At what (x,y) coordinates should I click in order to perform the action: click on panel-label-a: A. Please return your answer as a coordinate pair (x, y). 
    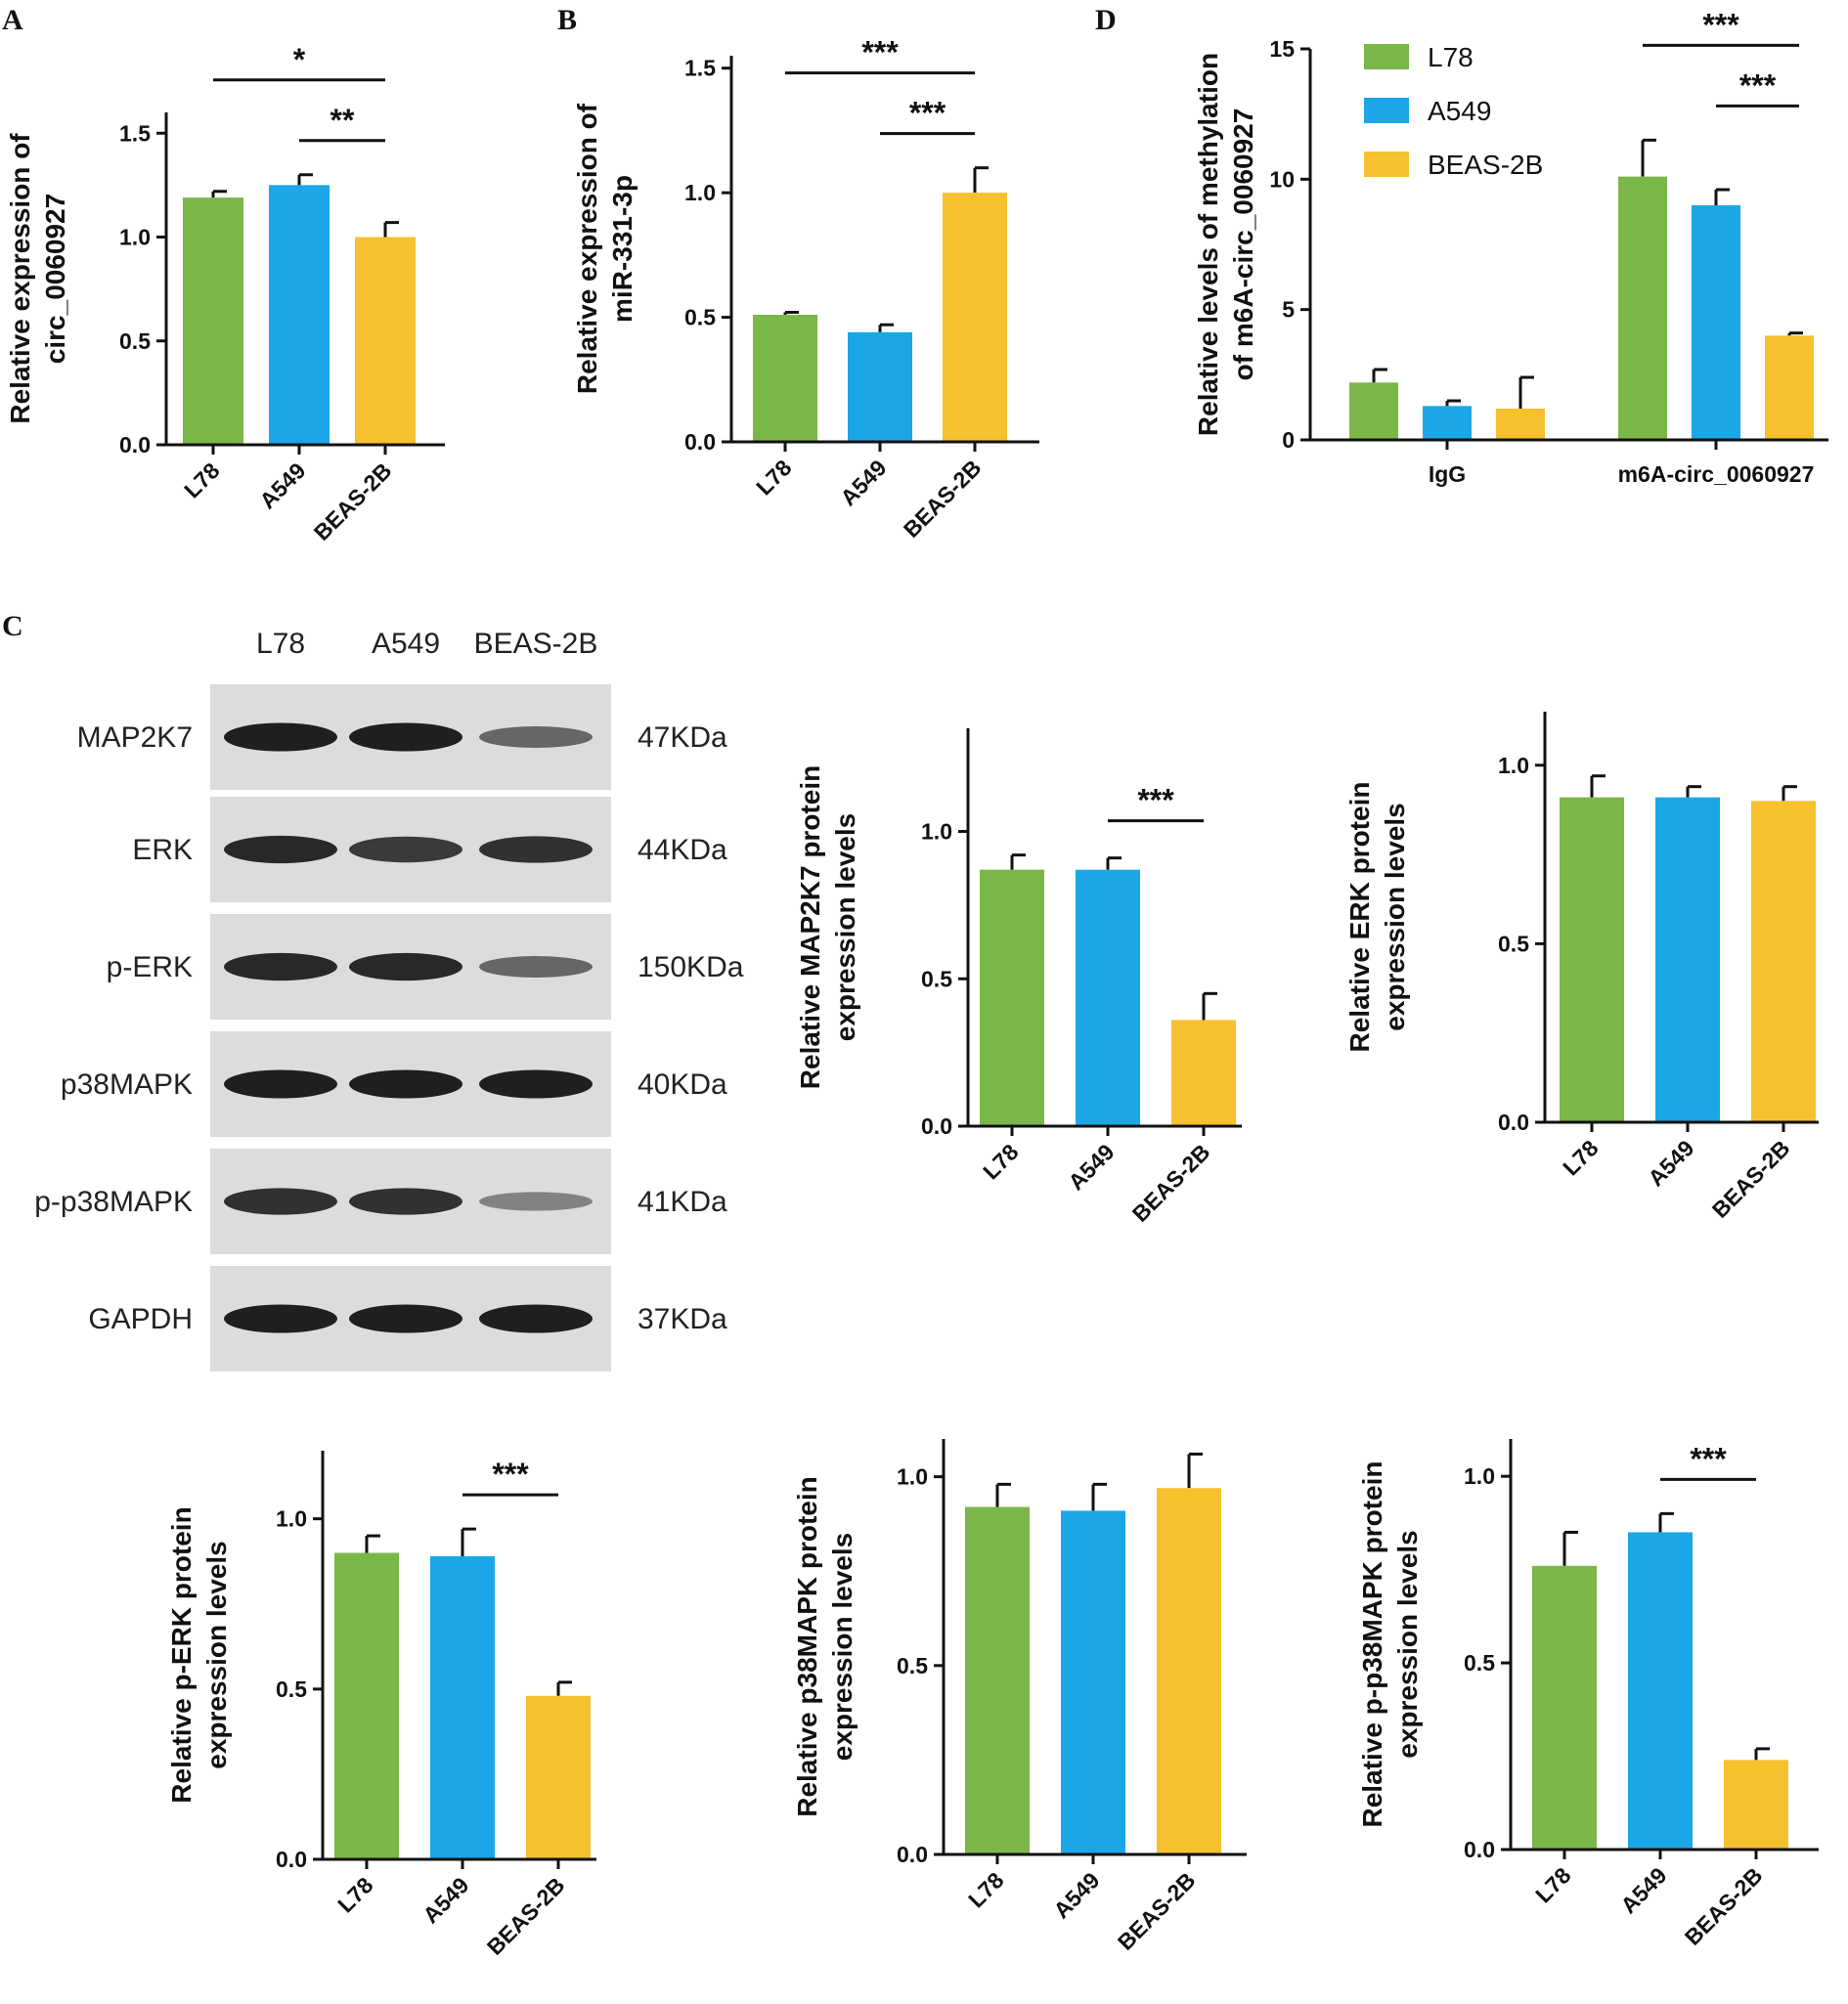
    Looking at the image, I should click on (12, 20).